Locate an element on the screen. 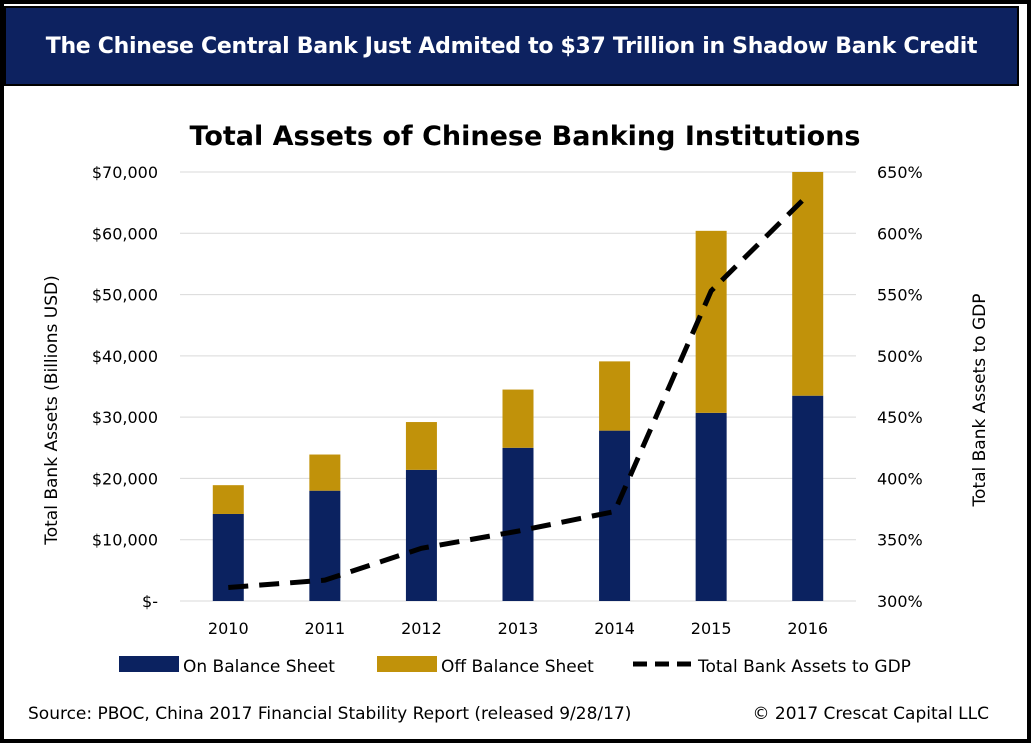  x-tick-label: 2013 is located at coordinates (518, 628).